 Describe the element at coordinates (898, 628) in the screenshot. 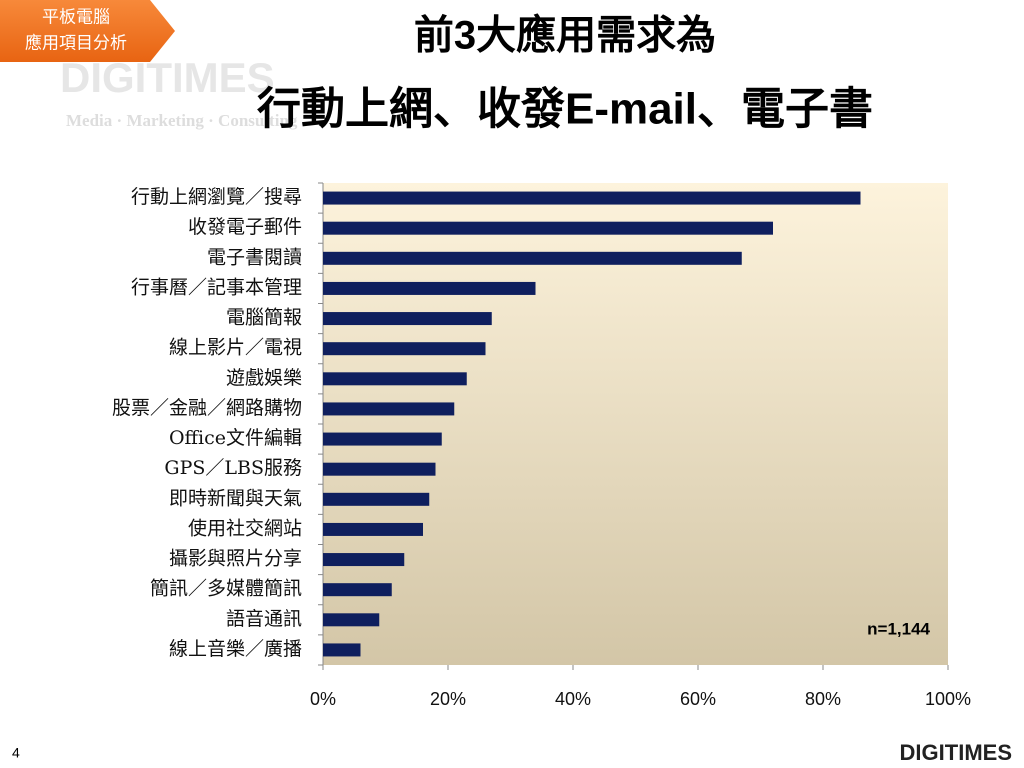

I see `annotation: n=1,144` at that location.